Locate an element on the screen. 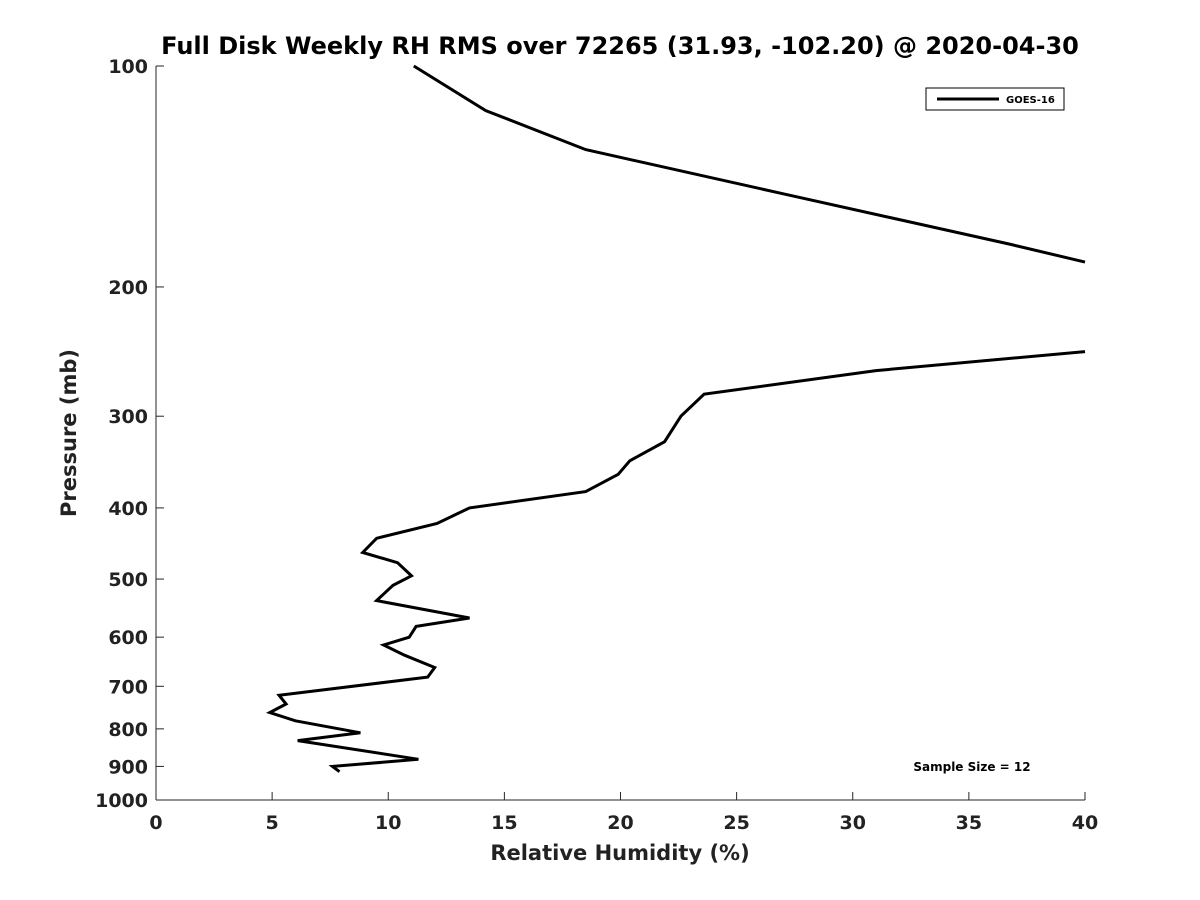 The width and height of the screenshot is (1200, 900). legend-label-goes-16: GOES-16 is located at coordinates (1030, 100).